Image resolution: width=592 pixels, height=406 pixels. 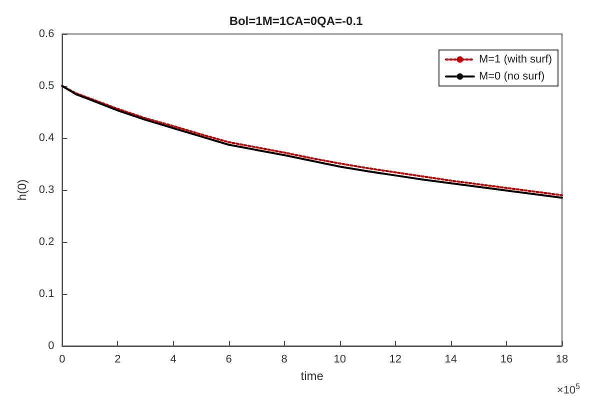 I want to click on y-tick-label: 0, so click(x=51, y=346).